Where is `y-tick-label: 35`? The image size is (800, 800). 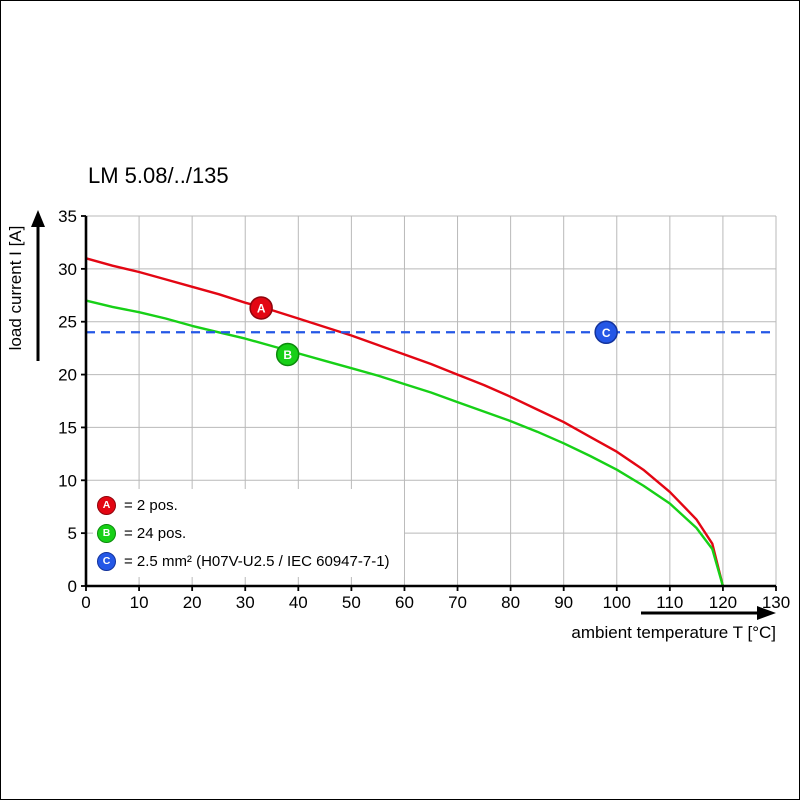
y-tick-label: 35 is located at coordinates (67, 216).